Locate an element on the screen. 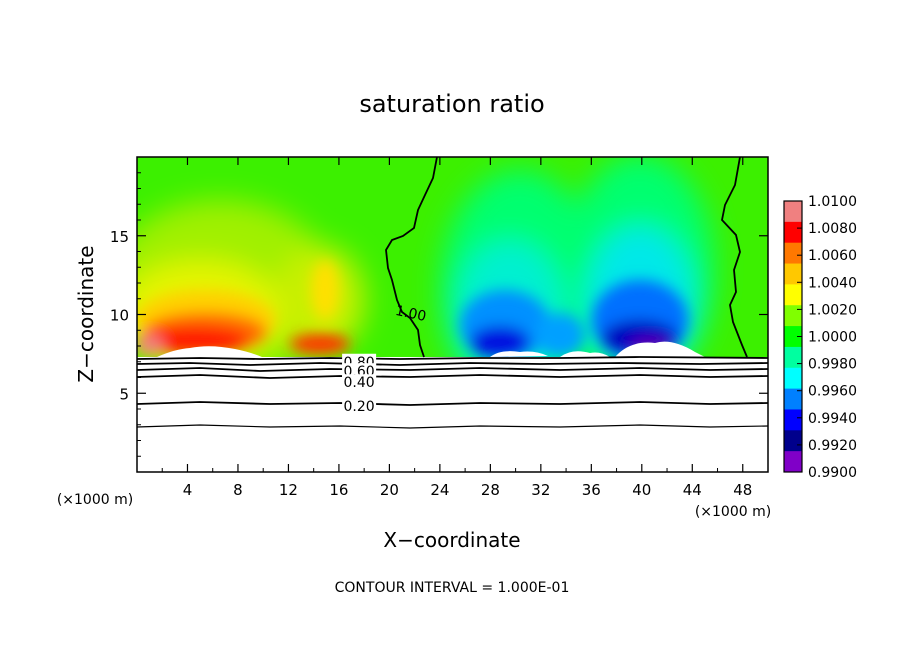 Image resolution: width=904 pixels, height=654 pixels. colorbar-label: 0.9940 is located at coordinates (832, 419).